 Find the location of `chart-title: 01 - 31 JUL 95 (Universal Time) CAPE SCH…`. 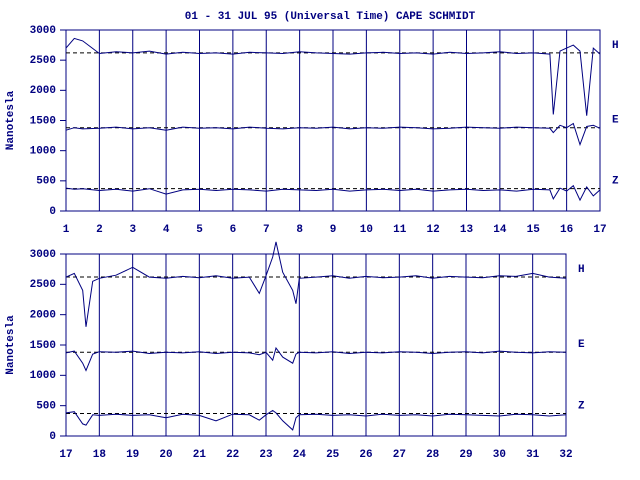

chart-title: 01 - 31 JUL 95 (Universal Time) CAPE SCH… is located at coordinates (330, 17).